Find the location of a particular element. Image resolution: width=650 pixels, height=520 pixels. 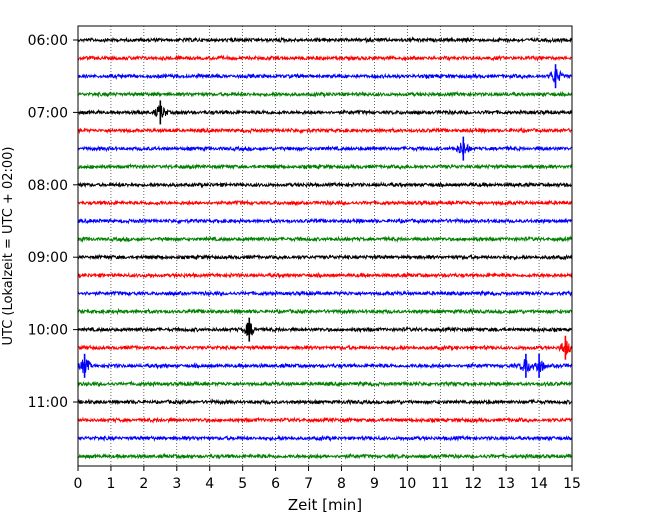

x-tick-label: 11 is located at coordinates (440, 484).